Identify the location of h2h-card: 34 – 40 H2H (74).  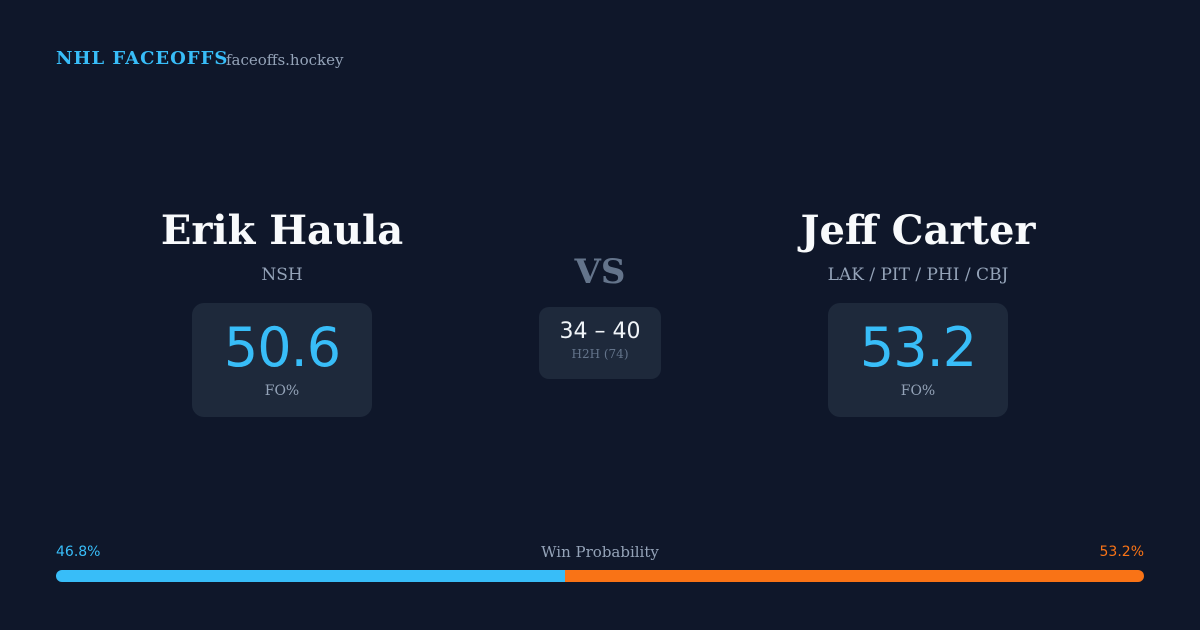
(600, 343).